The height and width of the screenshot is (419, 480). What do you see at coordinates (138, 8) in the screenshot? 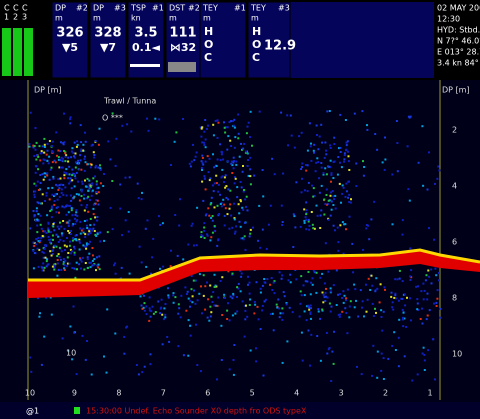
I see `panel-name: TSP` at bounding box center [138, 8].